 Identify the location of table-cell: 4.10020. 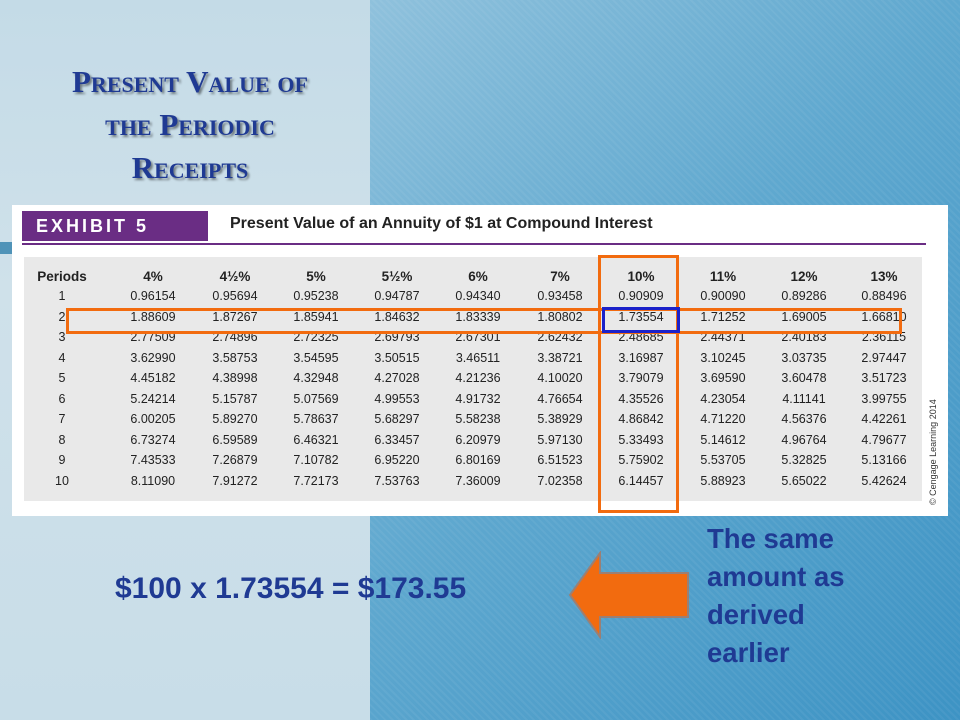
(560, 378).